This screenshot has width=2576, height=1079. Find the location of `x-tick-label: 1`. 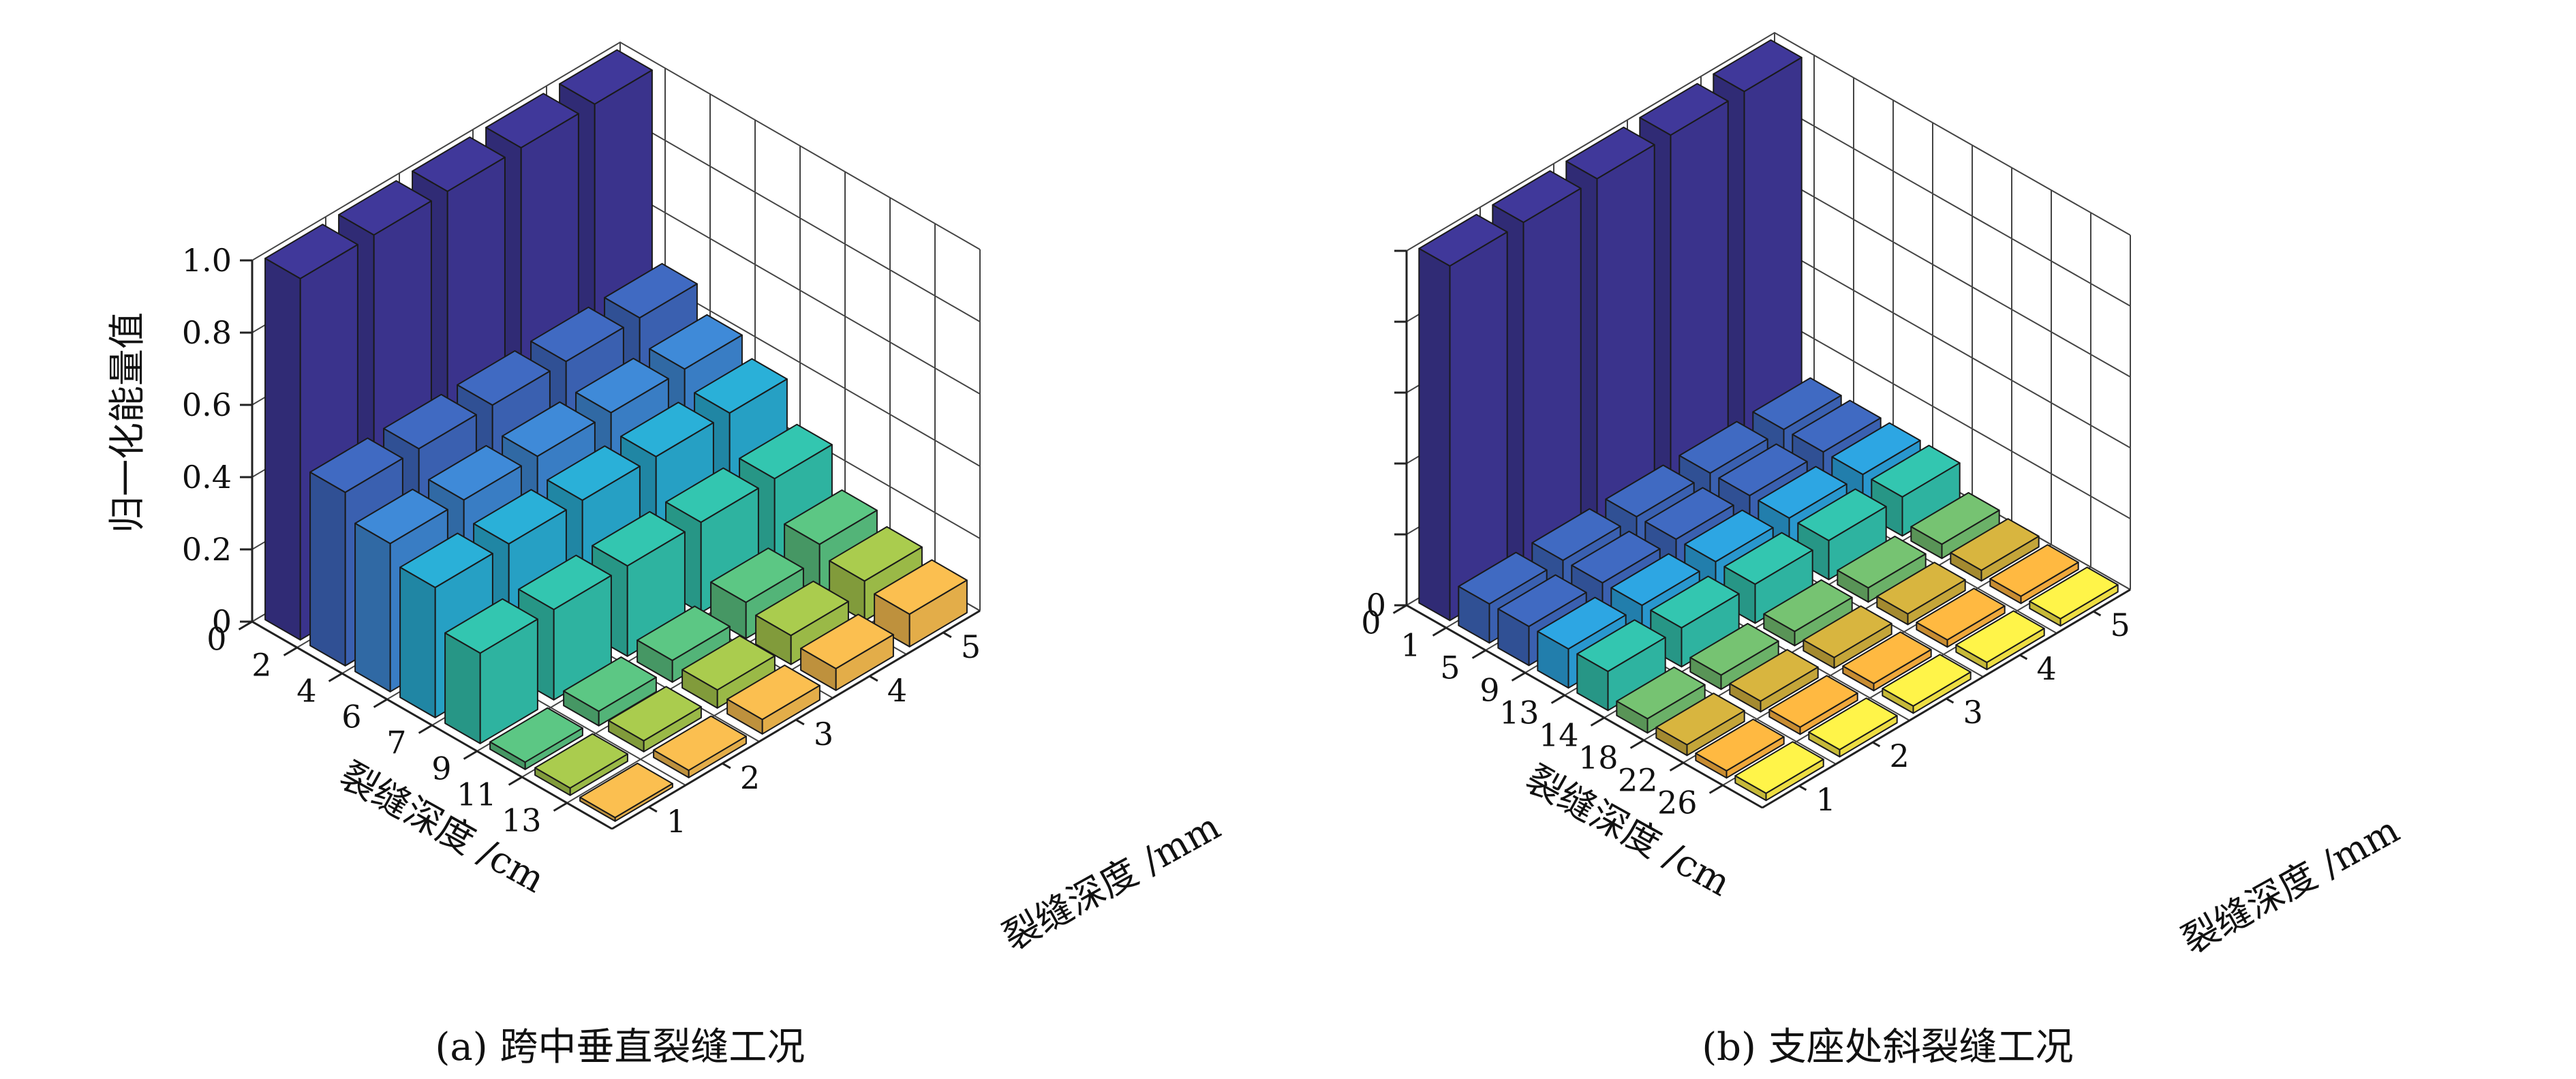

x-tick-label: 1 is located at coordinates (1410, 645).